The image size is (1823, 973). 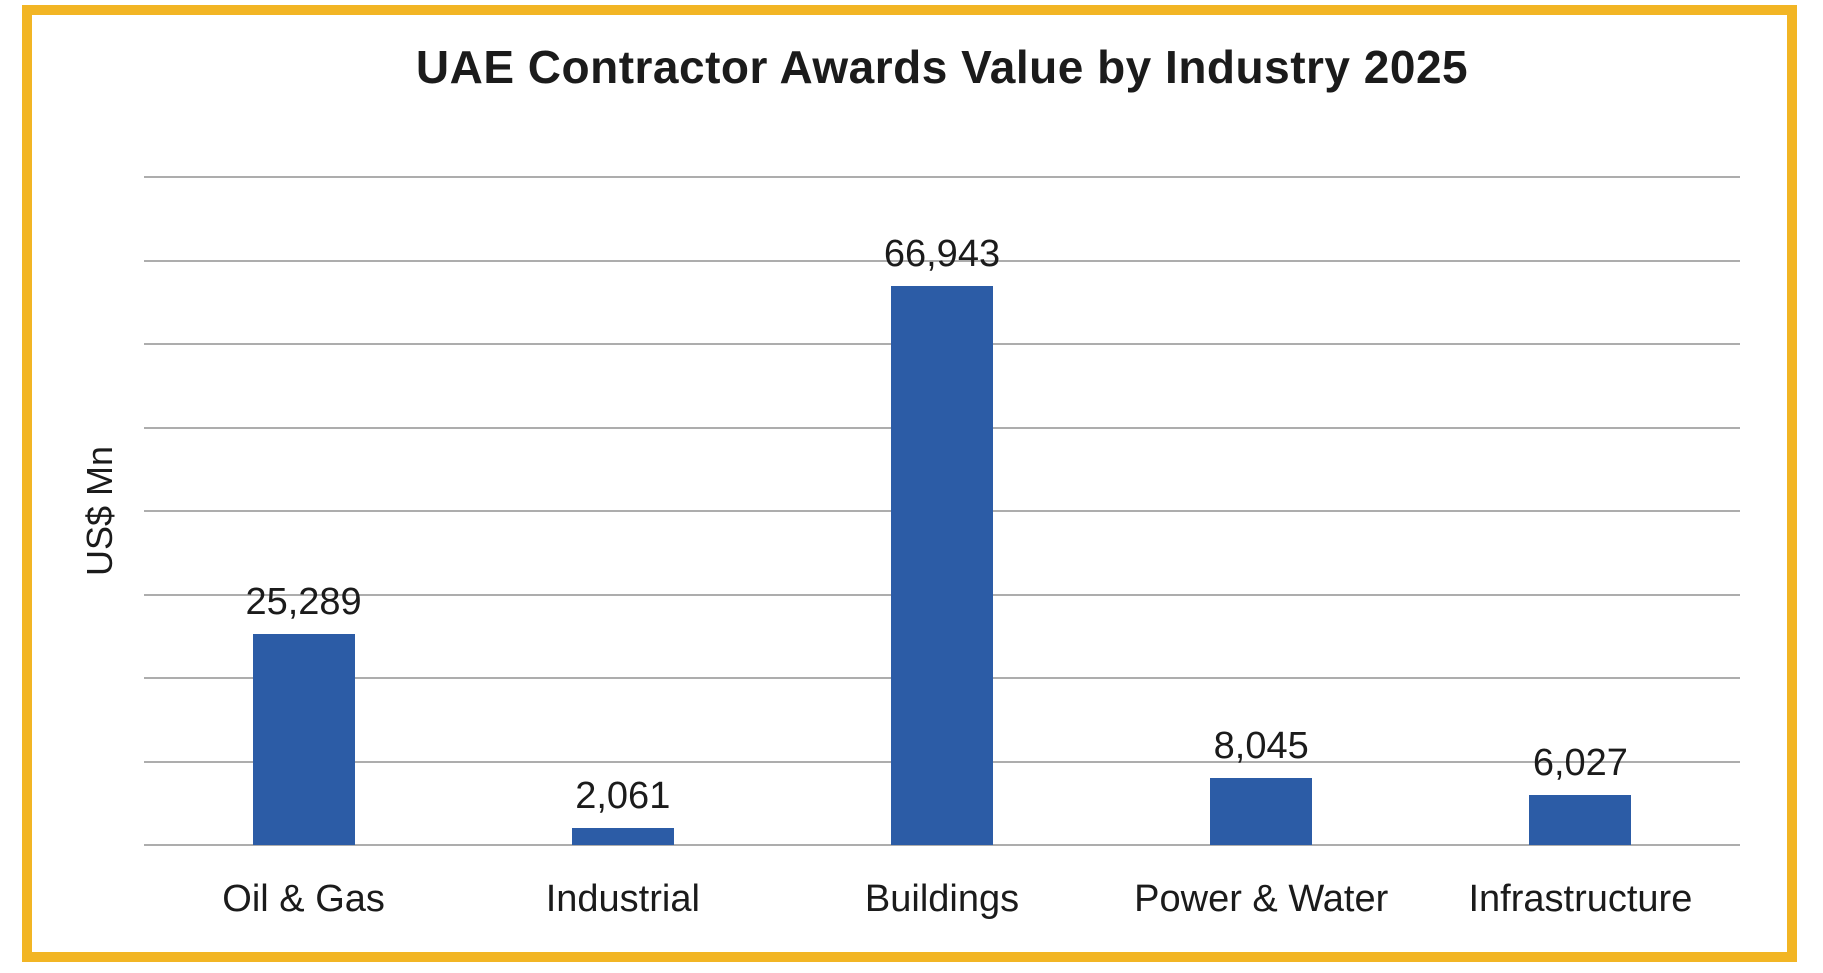 I want to click on bar-column-industrial: 2,061, so click(x=622, y=511).